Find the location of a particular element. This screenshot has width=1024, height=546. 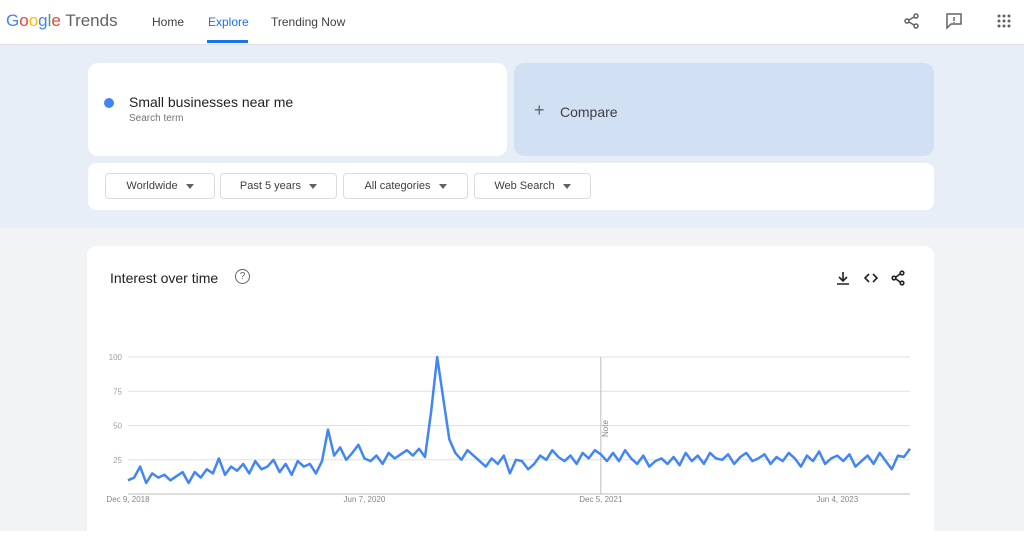

download-icon is located at coordinates (843, 278).